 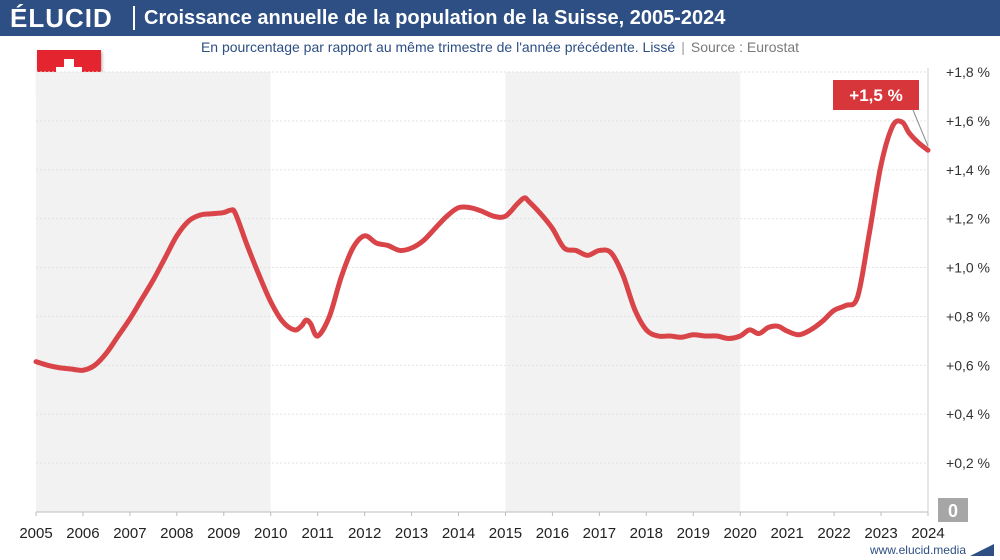 What do you see at coordinates (968, 463) in the screenshot?
I see `y-tick-label: +0,2 %` at bounding box center [968, 463].